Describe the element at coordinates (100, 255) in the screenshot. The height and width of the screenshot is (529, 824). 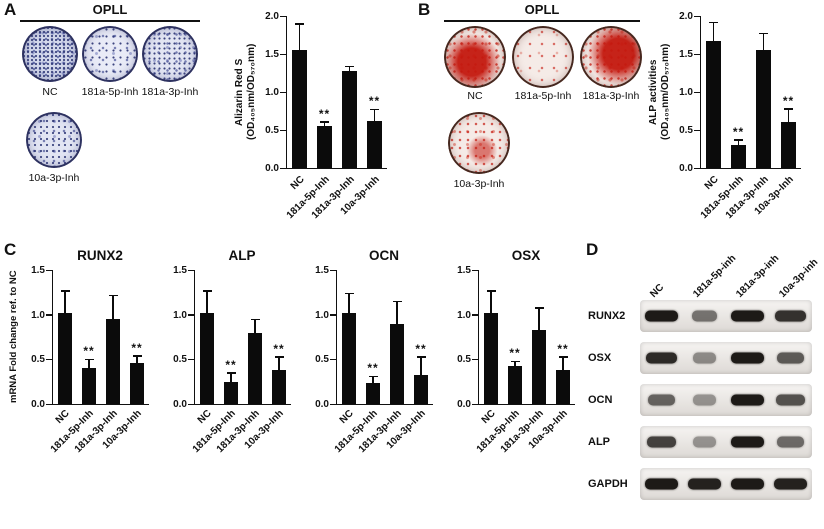
I see `chart-title: RUNX2` at that location.